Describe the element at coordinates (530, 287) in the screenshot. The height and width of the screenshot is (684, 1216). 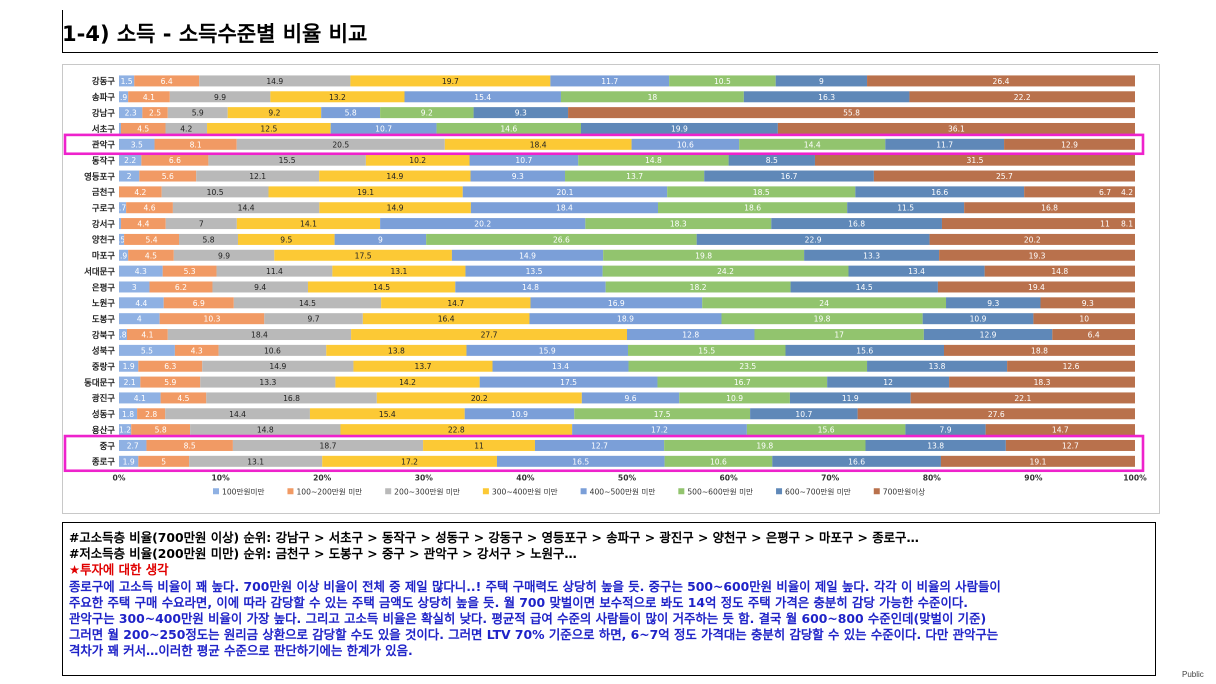
I see `data-label: 14.8` at that location.